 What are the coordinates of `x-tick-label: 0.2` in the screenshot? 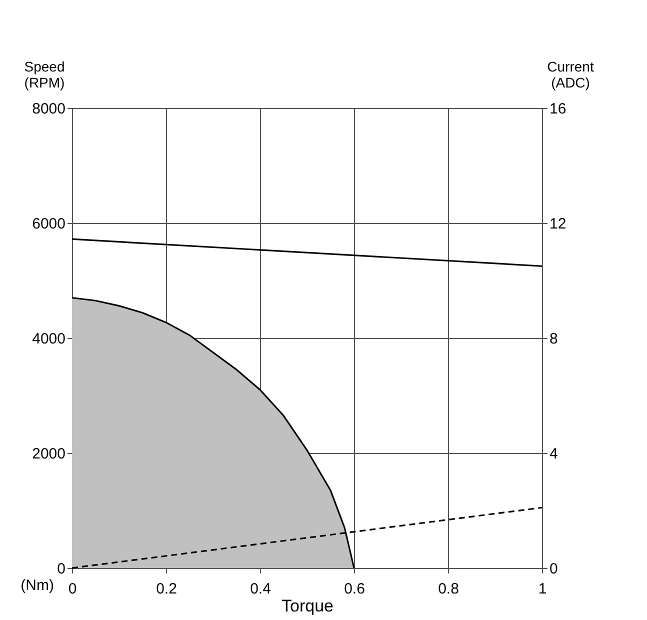 It's located at (166, 589).